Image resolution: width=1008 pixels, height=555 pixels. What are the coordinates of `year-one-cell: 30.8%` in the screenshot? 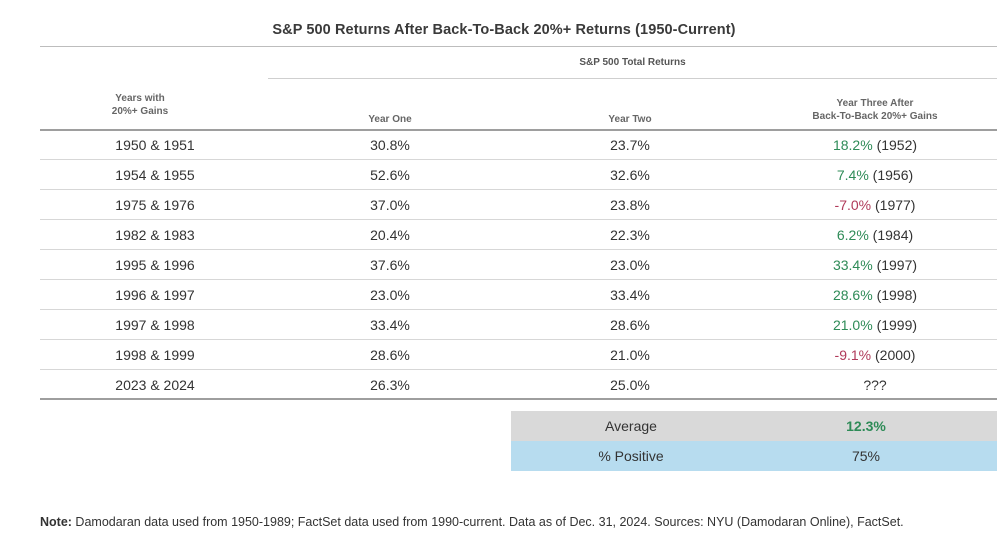 It's located at (390, 145).